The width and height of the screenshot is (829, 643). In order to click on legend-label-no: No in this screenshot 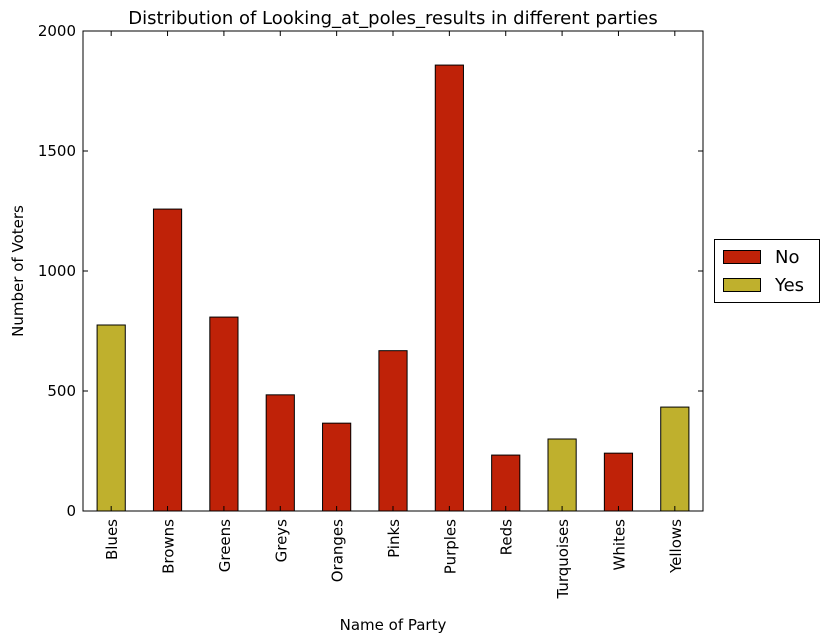, I will do `click(787, 257)`.